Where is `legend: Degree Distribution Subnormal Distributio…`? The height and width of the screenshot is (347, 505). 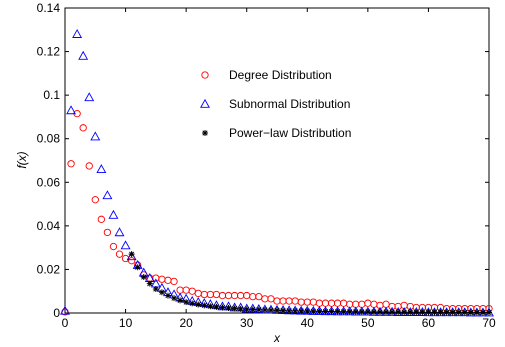
legend: Degree Distribution Subnormal Distributio… is located at coordinates (275, 104).